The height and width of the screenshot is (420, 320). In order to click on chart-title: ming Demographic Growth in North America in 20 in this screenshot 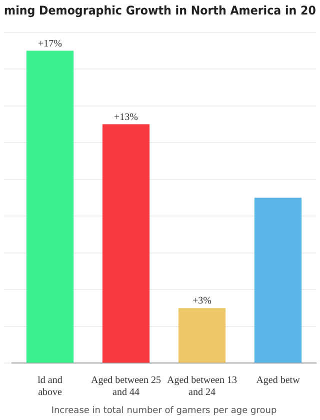, I will do `click(160, 10)`.